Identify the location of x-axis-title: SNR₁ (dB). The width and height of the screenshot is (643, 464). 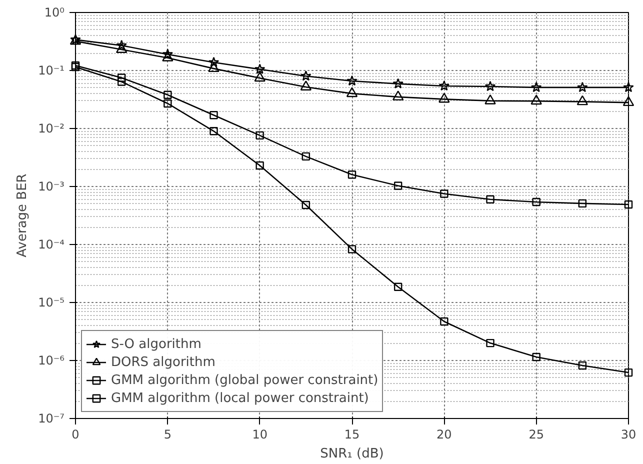
(352, 454).